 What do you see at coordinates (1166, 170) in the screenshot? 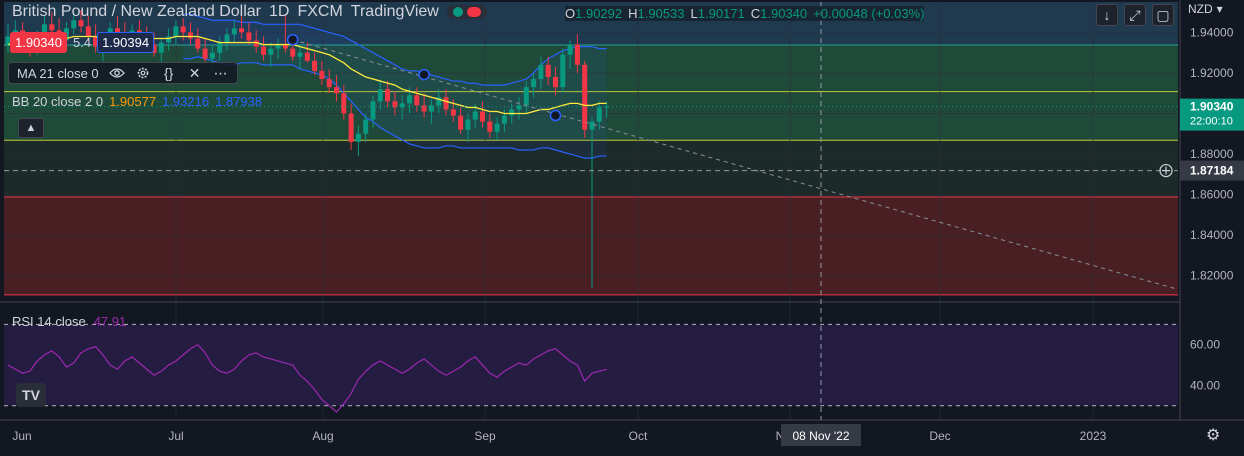
I see `add-alert-plus-icon` at bounding box center [1166, 170].